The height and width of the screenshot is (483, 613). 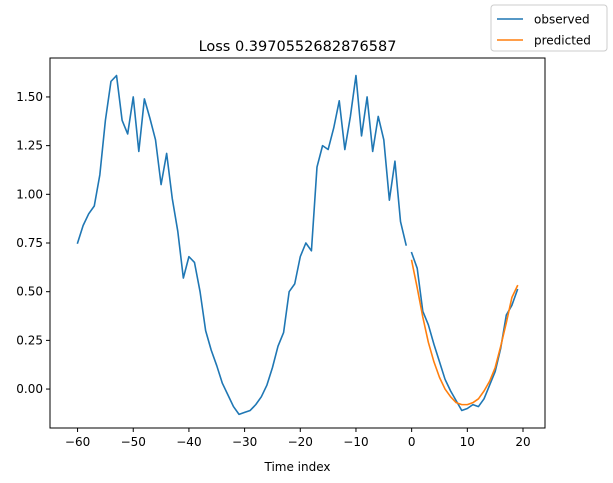 What do you see at coordinates (562, 41) in the screenshot?
I see `legend-label-predicted: predicted` at bounding box center [562, 41].